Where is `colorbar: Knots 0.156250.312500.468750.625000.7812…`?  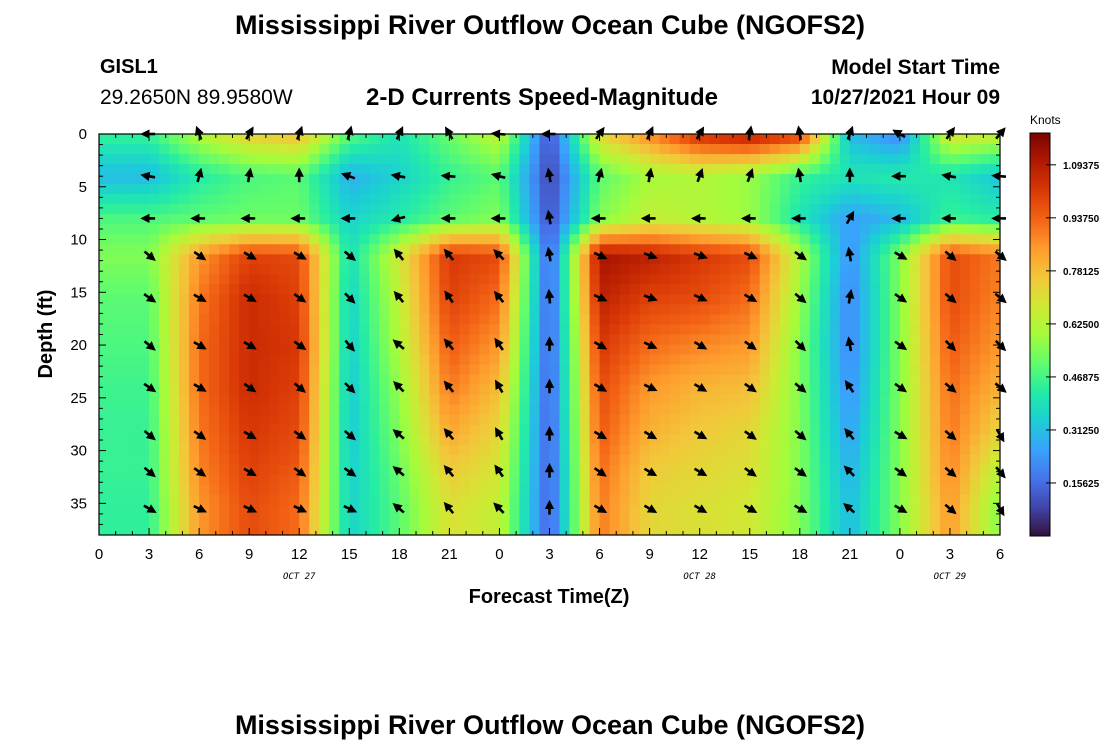
colorbar: Knots 0.156250.312500.468750.625000.7812… is located at coordinates (1064, 325).